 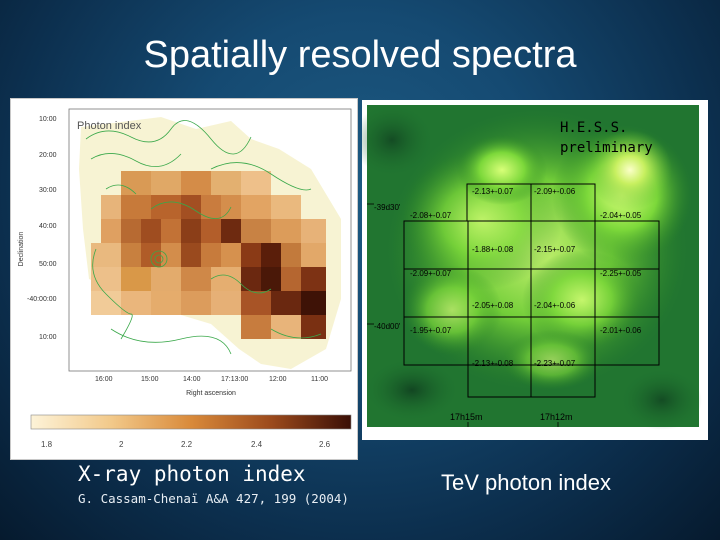 What do you see at coordinates (21, 249) in the screenshot?
I see `xray-y-axis-label: Declination` at bounding box center [21, 249].